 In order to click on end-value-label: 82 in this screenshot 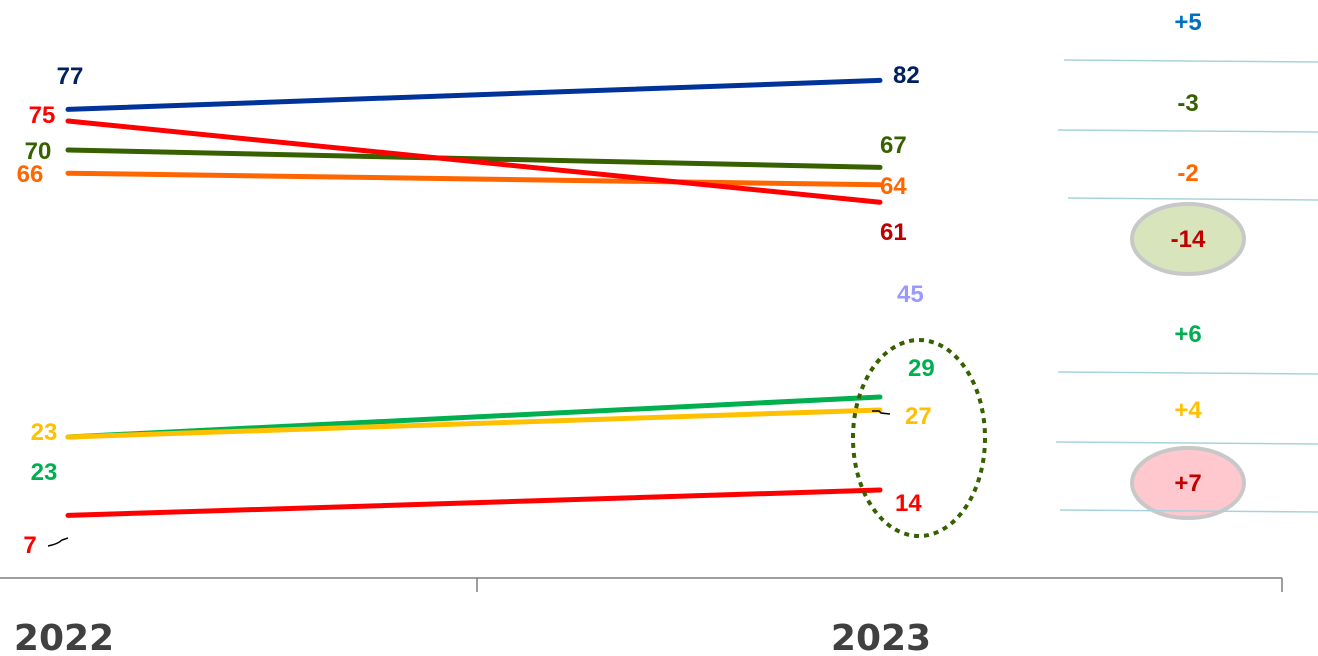, I will do `click(906, 75)`.